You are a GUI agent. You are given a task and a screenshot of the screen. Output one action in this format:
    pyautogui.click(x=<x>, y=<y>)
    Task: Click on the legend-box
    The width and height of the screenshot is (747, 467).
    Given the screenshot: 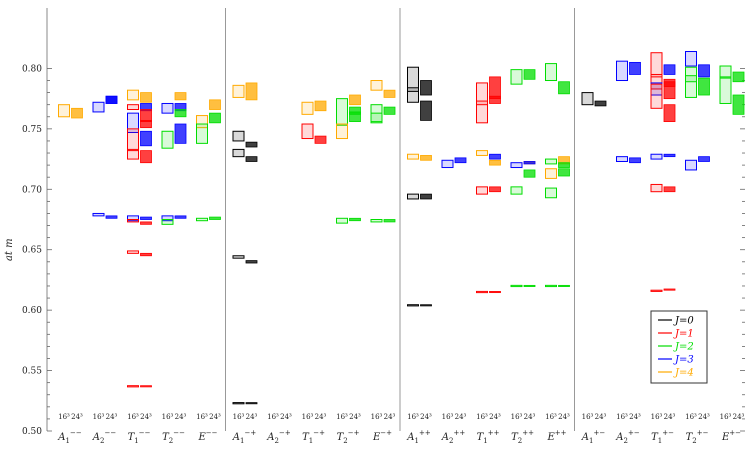 What is the action you would take?
    pyautogui.click(x=679, y=347)
    